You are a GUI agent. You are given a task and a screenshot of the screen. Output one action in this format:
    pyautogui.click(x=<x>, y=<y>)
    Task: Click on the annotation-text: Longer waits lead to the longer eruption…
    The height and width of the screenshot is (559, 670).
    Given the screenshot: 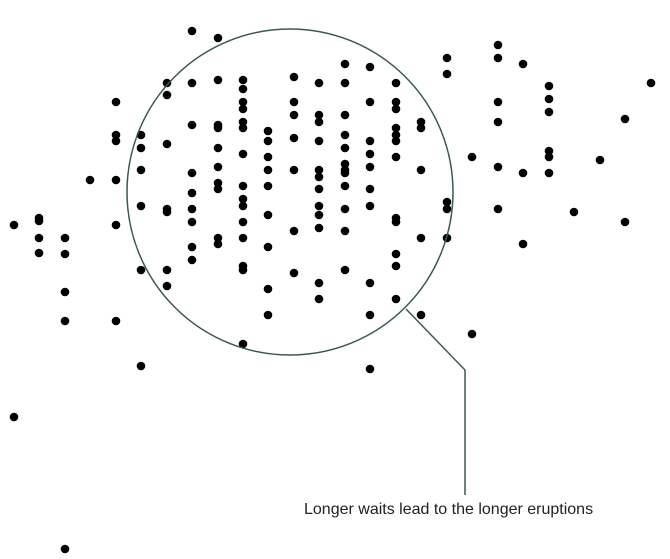 What is the action you would take?
    pyautogui.click(x=448, y=509)
    